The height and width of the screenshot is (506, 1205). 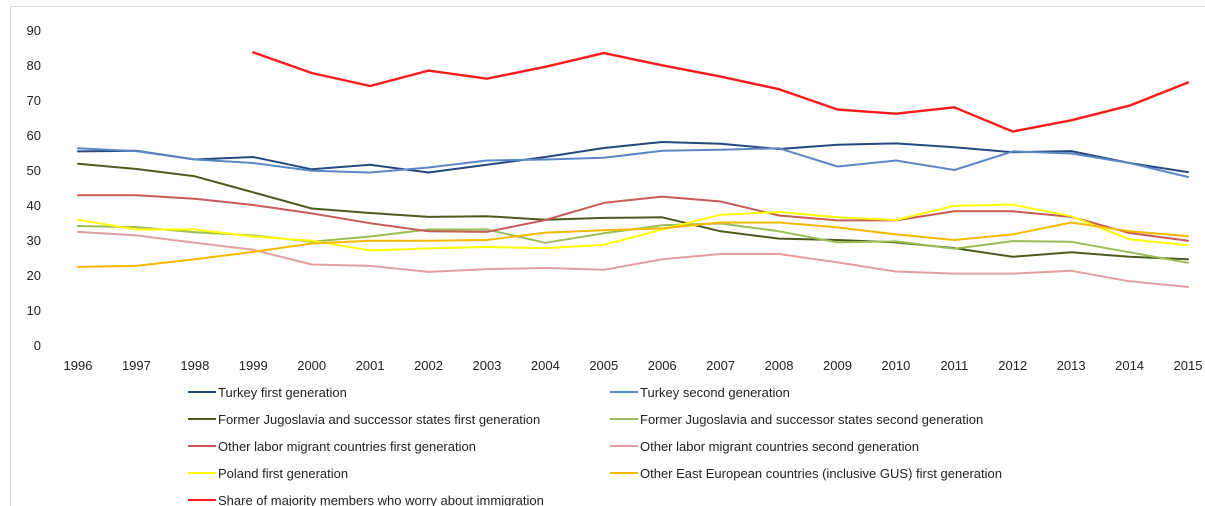 What do you see at coordinates (1012, 365) in the screenshot?
I see `x-tick-label: 2012` at bounding box center [1012, 365].